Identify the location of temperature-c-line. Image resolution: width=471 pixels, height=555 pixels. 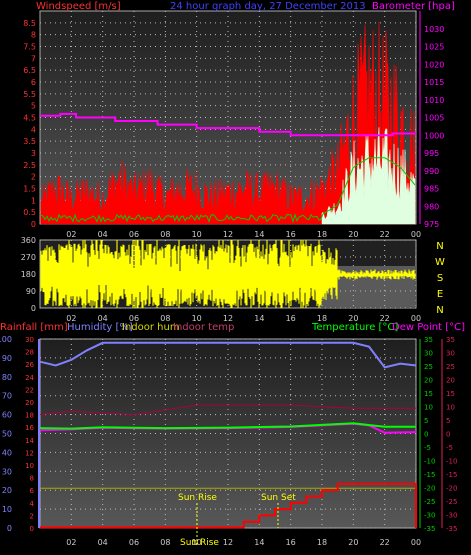
(227, 426).